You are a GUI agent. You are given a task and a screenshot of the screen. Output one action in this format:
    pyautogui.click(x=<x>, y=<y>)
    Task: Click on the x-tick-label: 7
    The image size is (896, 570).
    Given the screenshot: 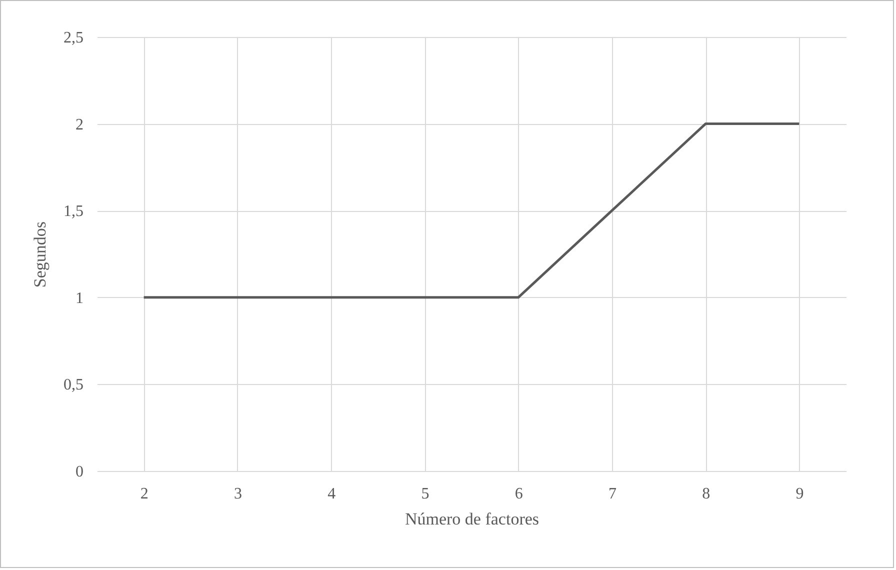 What is the action you would take?
    pyautogui.click(x=612, y=494)
    